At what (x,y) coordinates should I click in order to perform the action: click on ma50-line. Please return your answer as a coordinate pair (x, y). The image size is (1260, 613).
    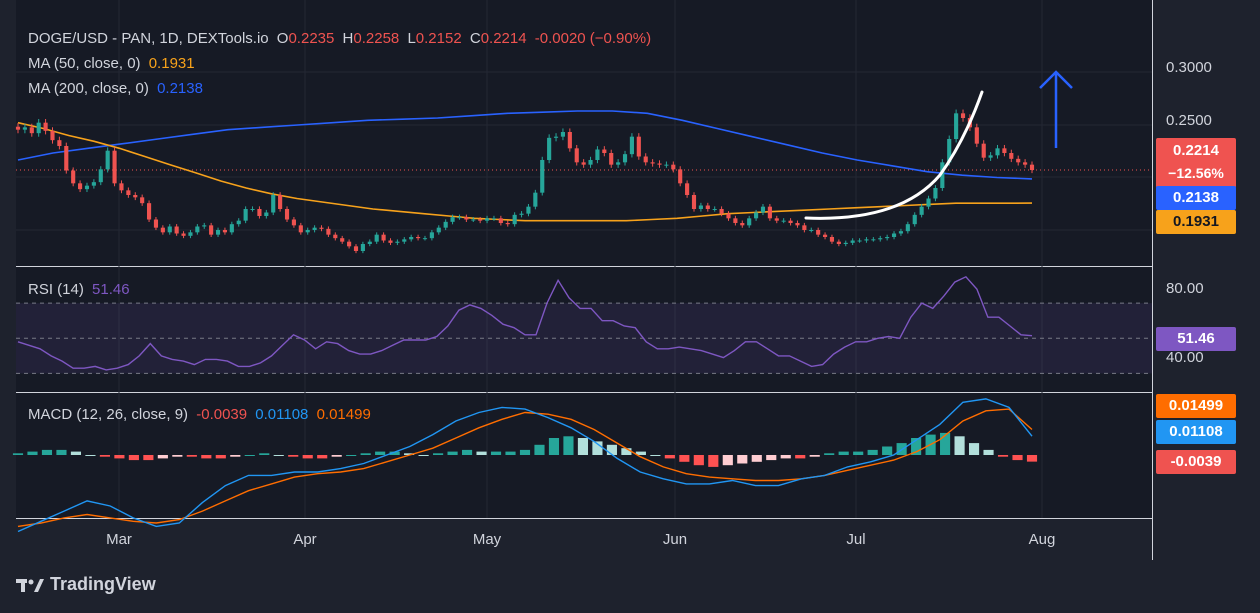
    Looking at the image, I should click on (525, 171).